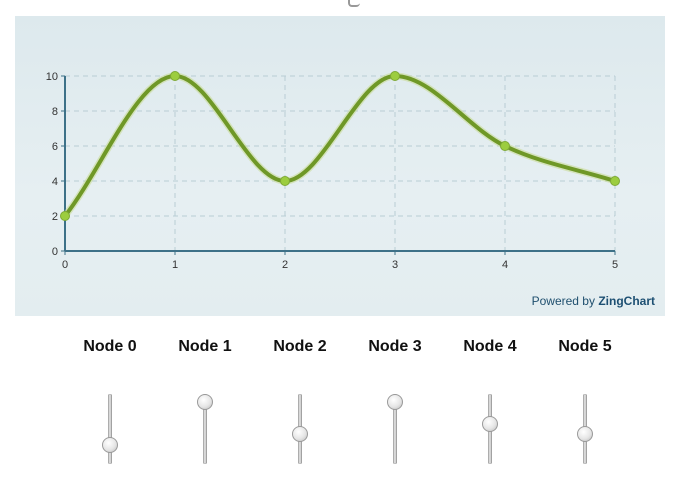  I want to click on x-tick-label: 3, so click(395, 265).